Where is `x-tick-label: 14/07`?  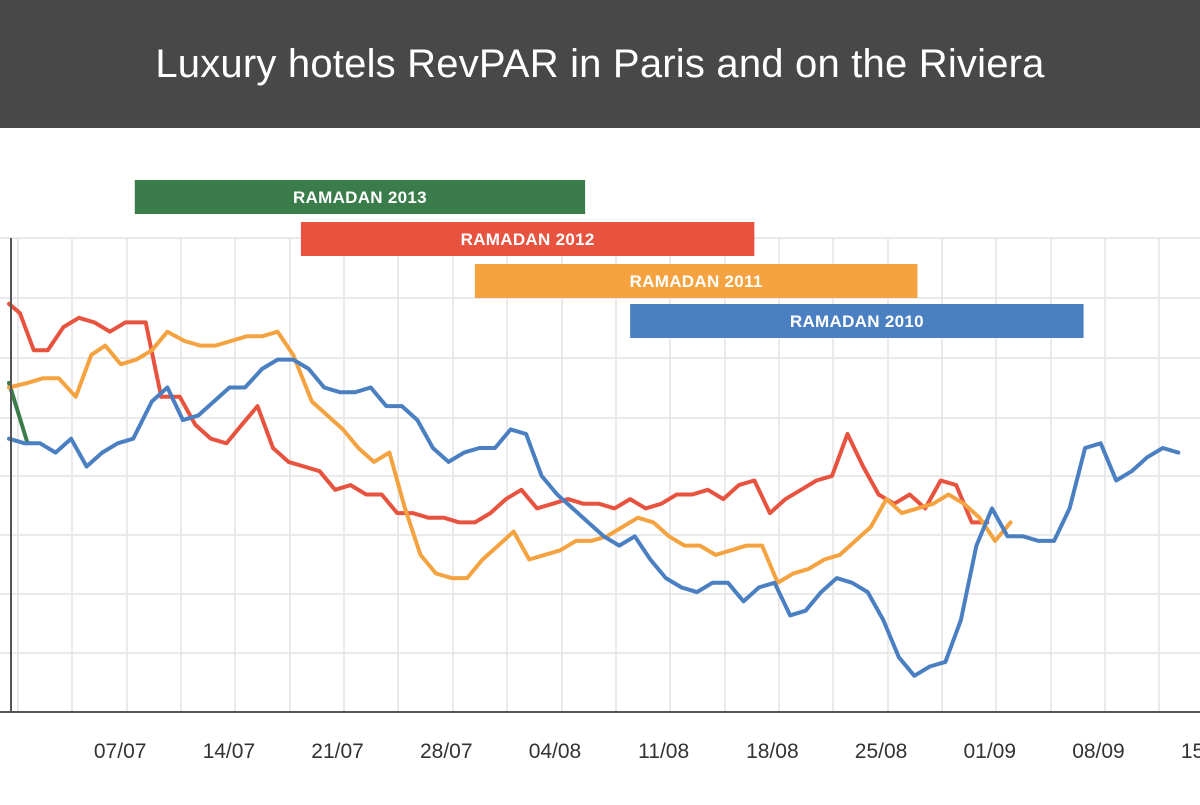 x-tick-label: 14/07 is located at coordinates (229, 751).